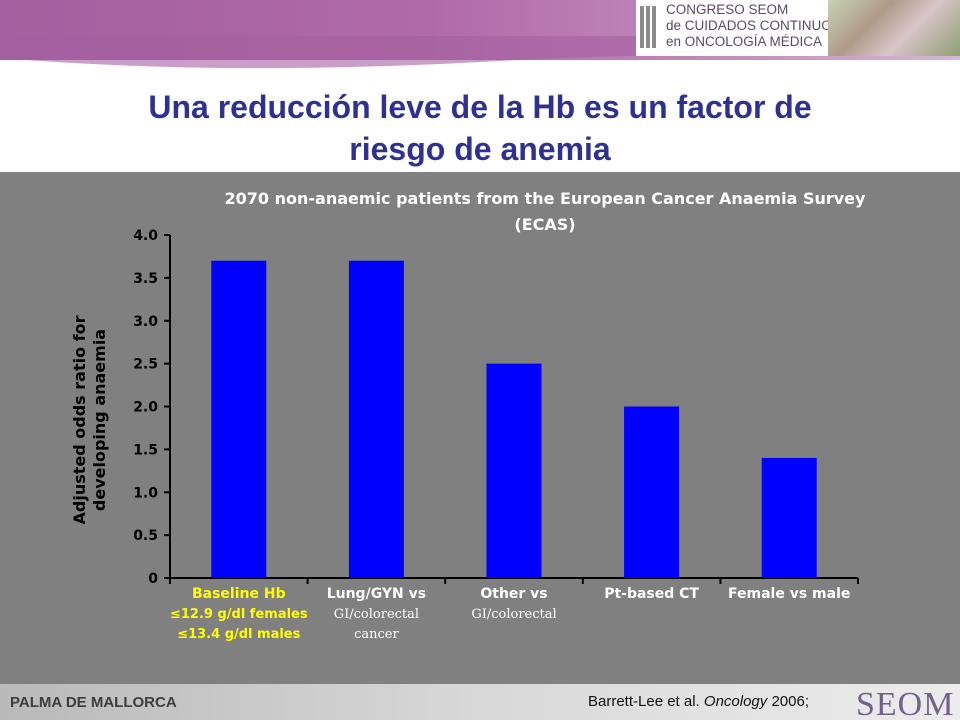 The height and width of the screenshot is (724, 960). What do you see at coordinates (651, 594) in the screenshot?
I see `x-category-label: Pt-based CT` at bounding box center [651, 594].